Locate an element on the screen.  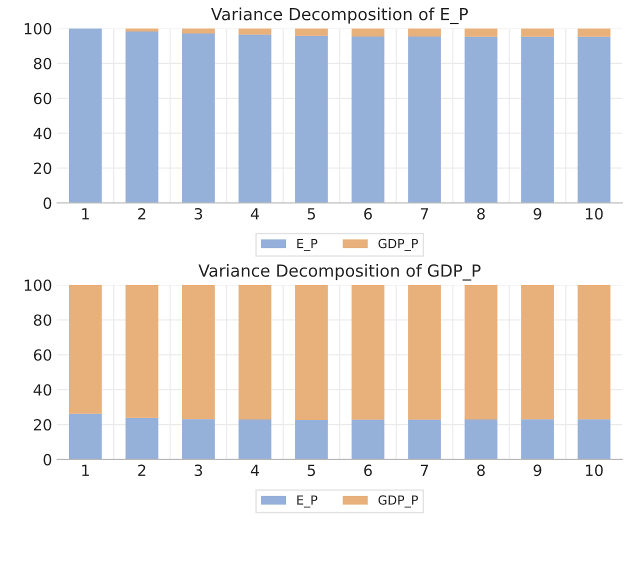
chart-title: Variance Decomposition of GDP_P is located at coordinates (339, 272).